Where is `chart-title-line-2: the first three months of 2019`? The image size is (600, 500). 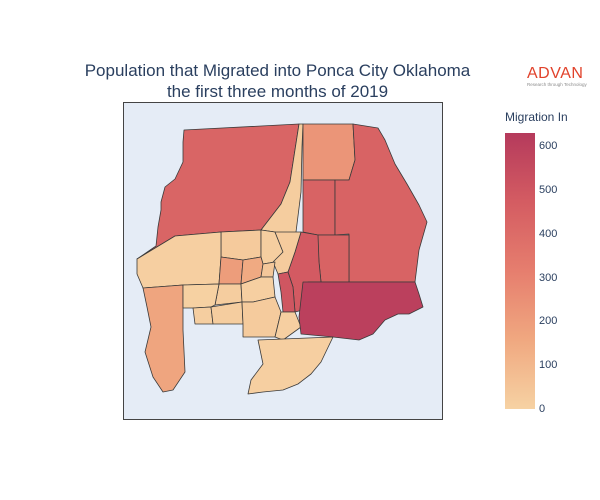 chart-title-line-2: the first three months of 2019 is located at coordinates (277, 91).